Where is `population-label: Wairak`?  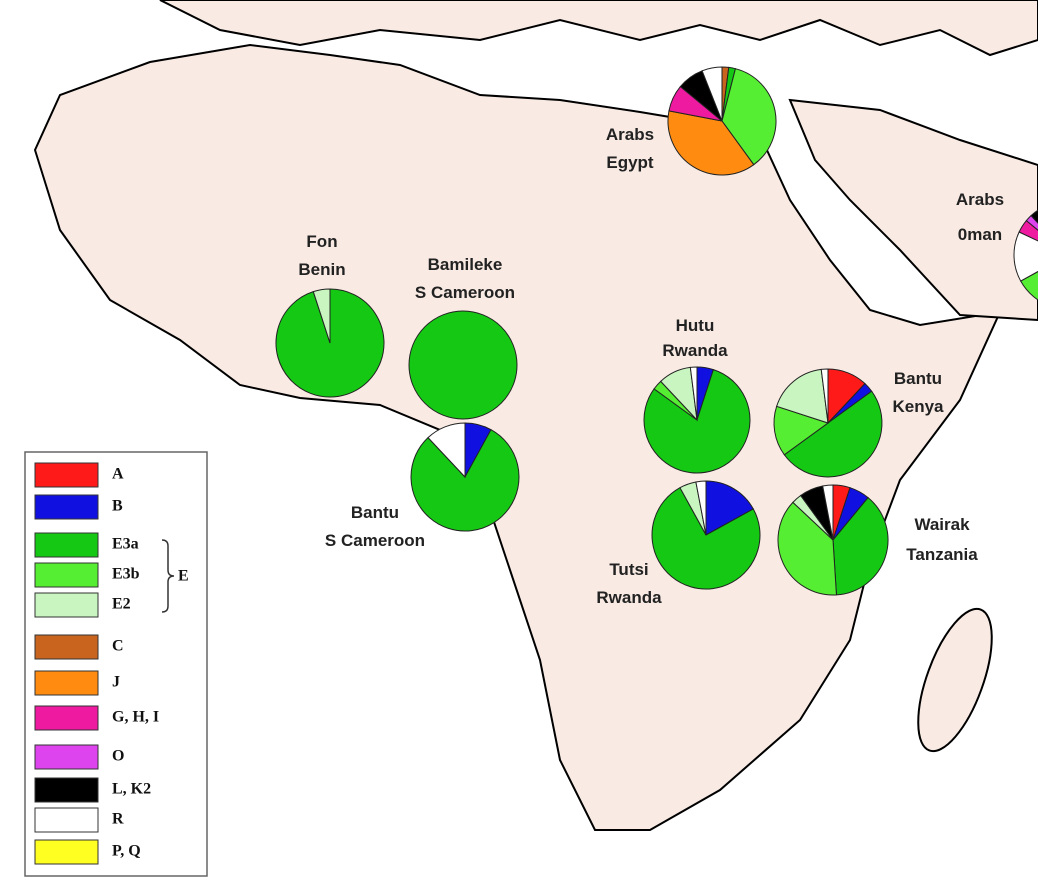
population-label: Wairak is located at coordinates (942, 524).